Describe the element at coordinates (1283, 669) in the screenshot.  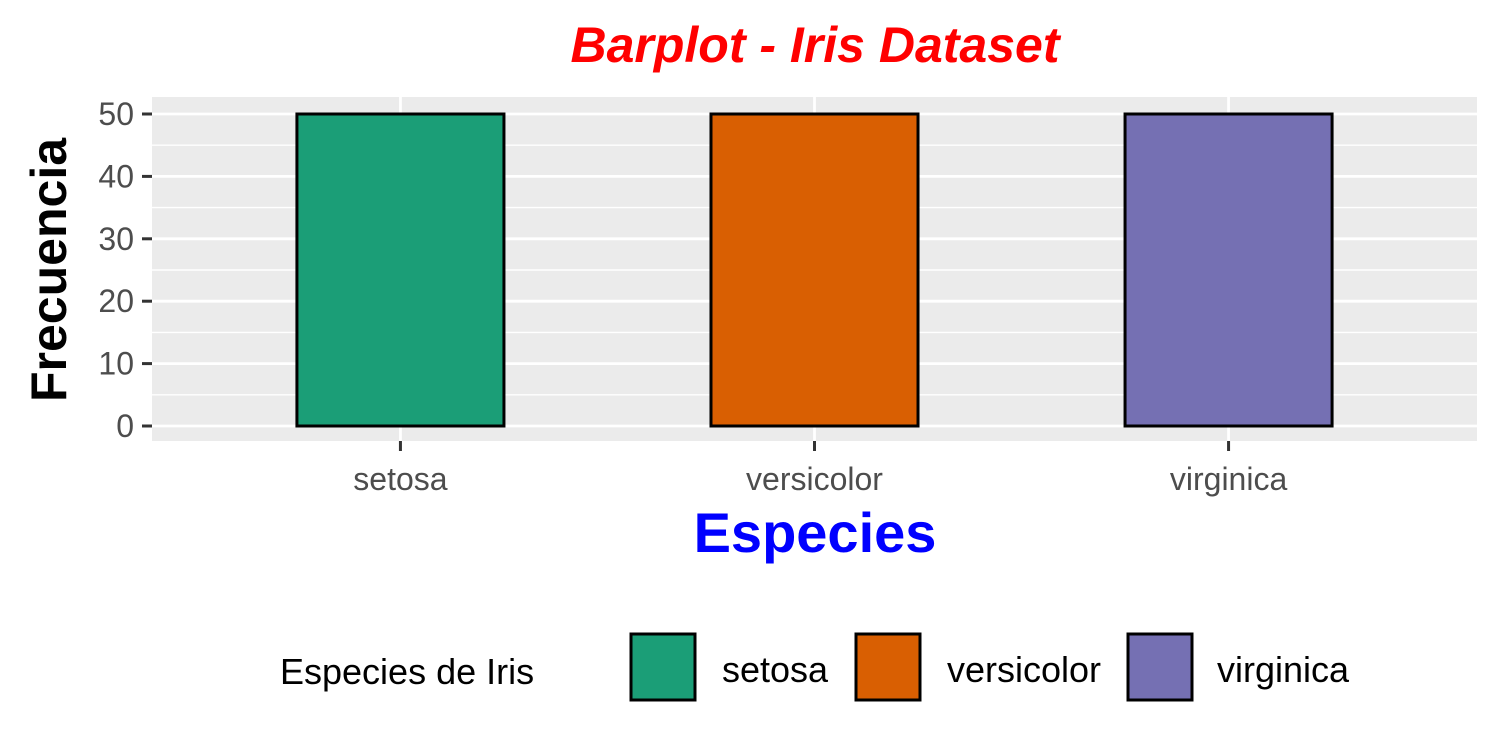
I see `legend-label-virginica: virginica` at that location.